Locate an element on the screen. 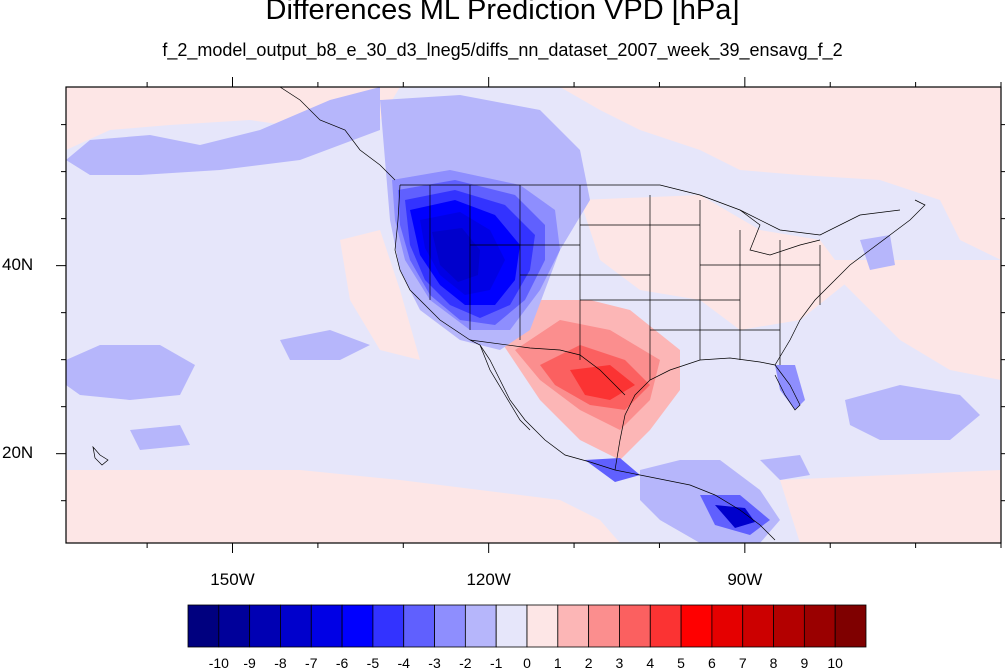 The image size is (1005, 672). lat-tick-label: 20N is located at coordinates (18, 452).